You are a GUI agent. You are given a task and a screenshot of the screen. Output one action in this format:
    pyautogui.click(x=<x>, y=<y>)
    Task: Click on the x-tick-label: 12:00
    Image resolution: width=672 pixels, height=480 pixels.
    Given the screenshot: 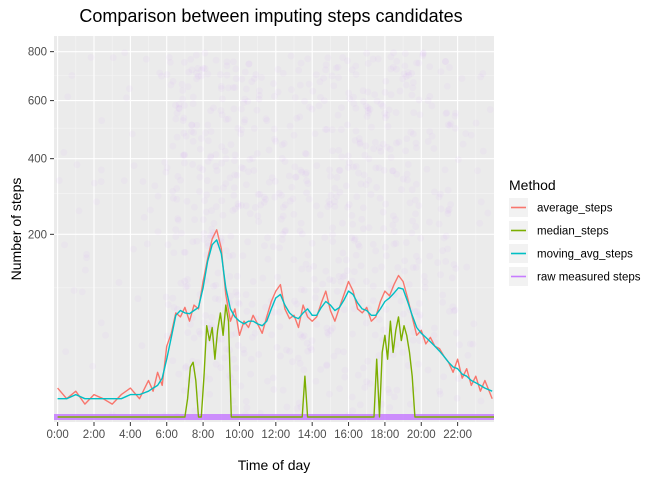 What is the action you would take?
    pyautogui.click(x=275, y=435)
    